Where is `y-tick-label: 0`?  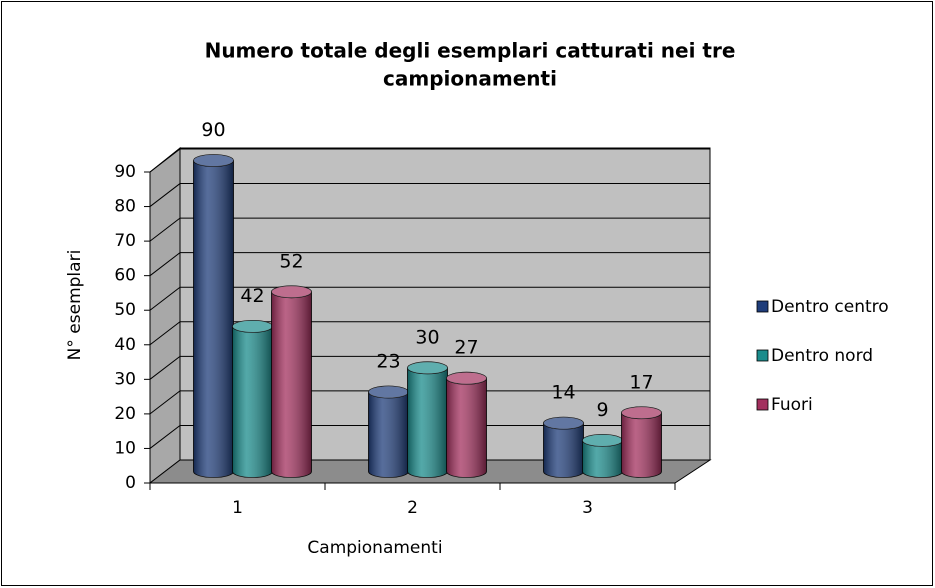 y-tick-label: 0 is located at coordinates (130, 483).